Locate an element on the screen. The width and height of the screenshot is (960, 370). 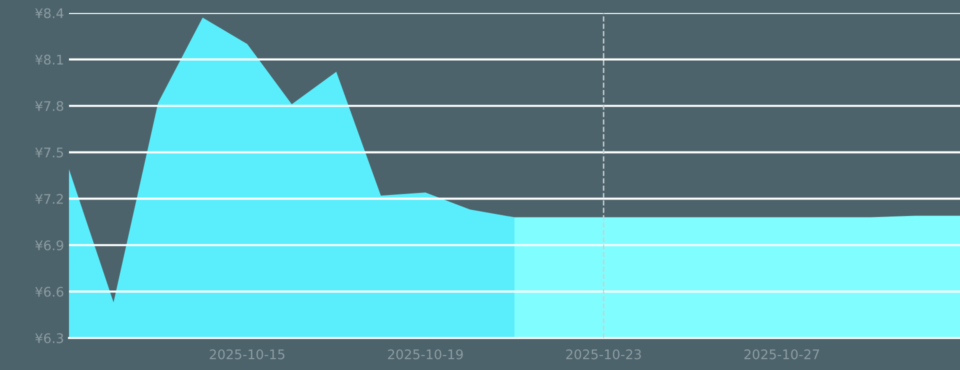
y-tick-label: ¥8.1 is located at coordinates (49, 59).